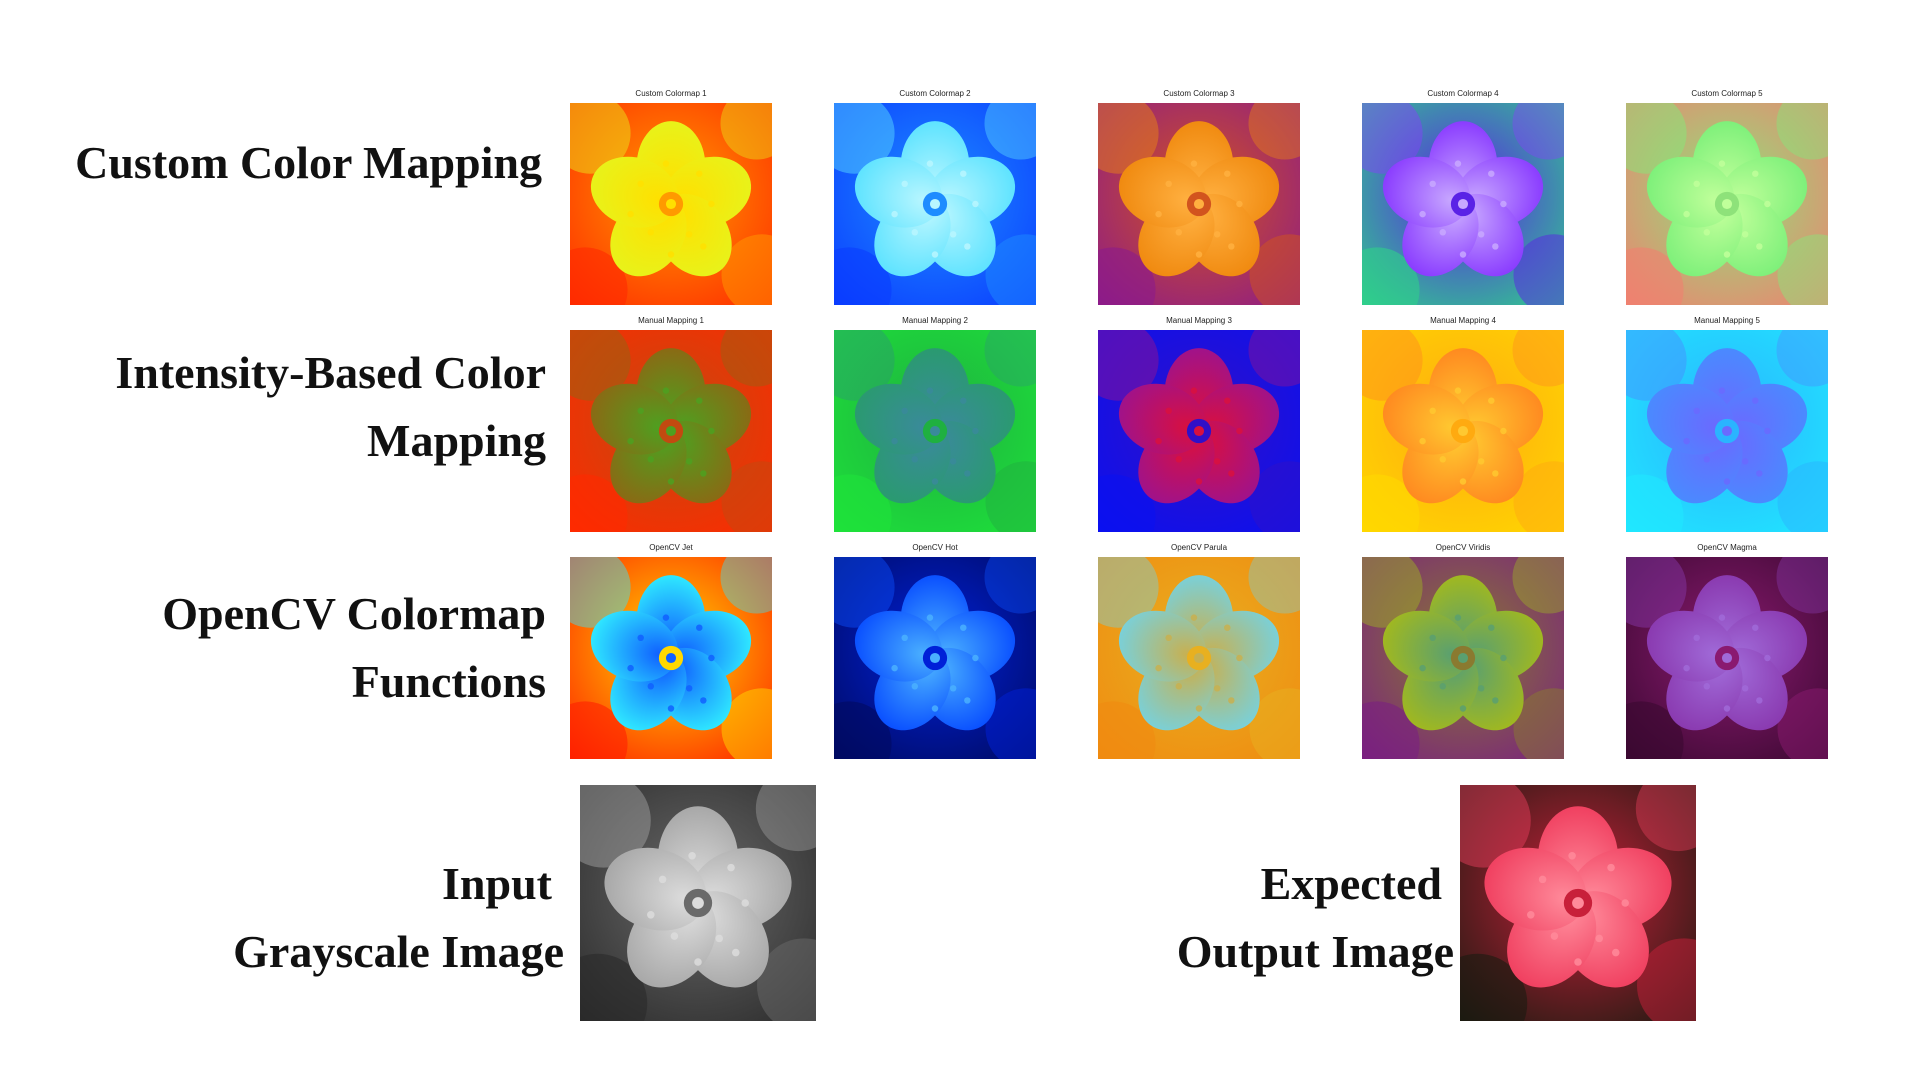  I want to click on tile-title: OpenCV Viridis, so click(1463, 547).